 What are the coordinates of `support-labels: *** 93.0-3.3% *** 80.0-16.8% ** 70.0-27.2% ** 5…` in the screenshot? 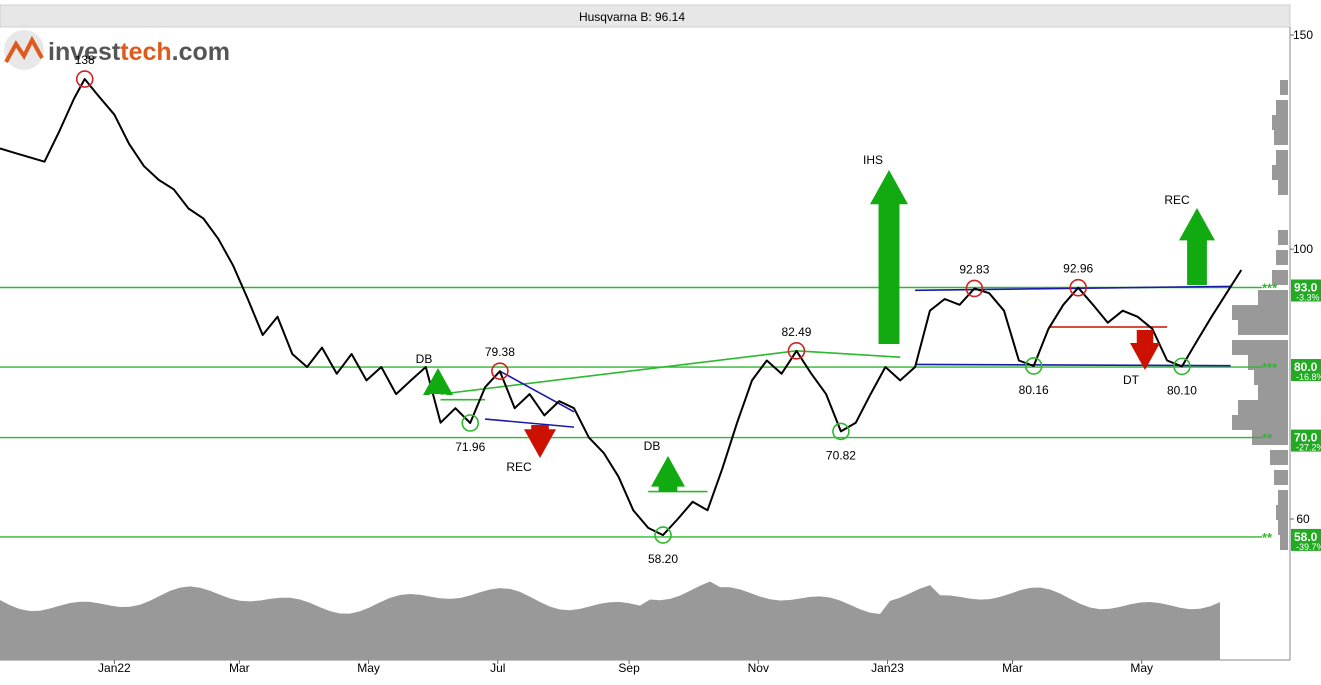 It's located at (1291, 415).